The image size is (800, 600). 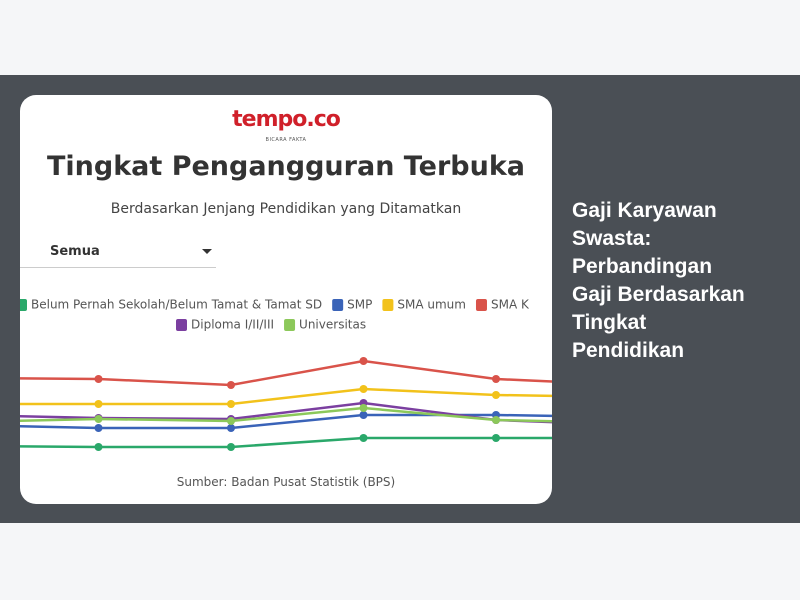 What do you see at coordinates (232, 325) in the screenshot?
I see `legend-label: Diploma I/II/III` at bounding box center [232, 325].